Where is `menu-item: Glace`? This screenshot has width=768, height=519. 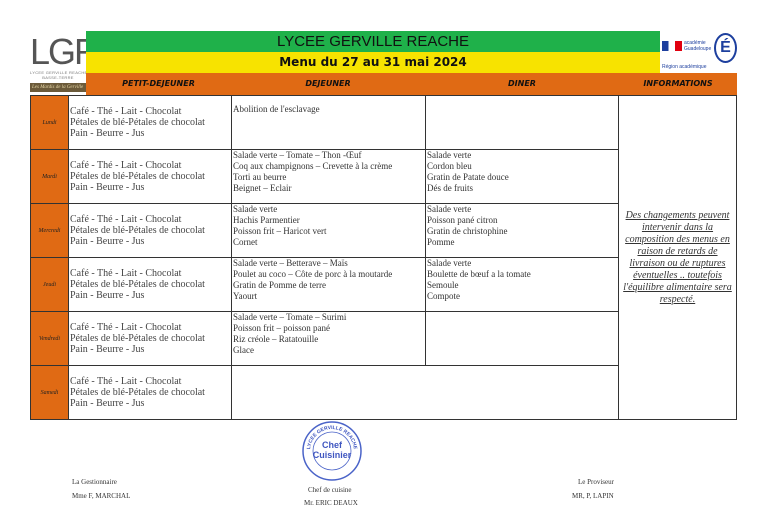 menu-item: Glace is located at coordinates (243, 350).